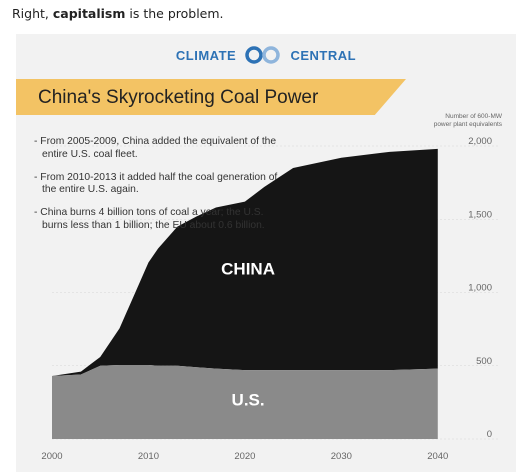  I want to click on y-tick-label: 1,000, so click(480, 288).